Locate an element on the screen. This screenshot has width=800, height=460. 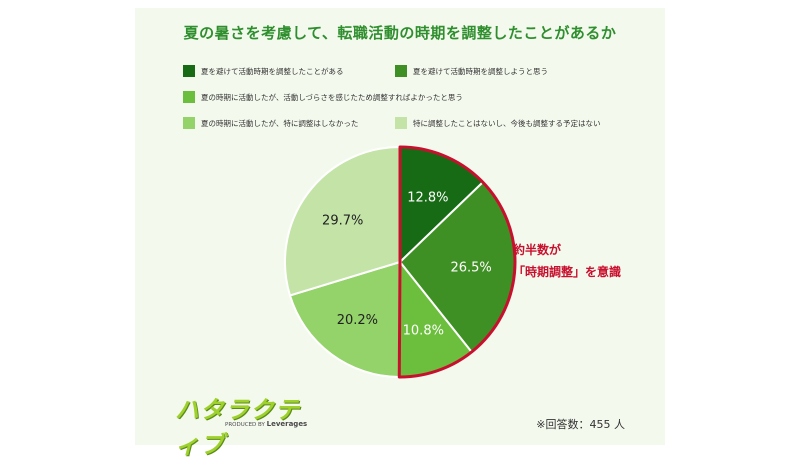
chart-title: 夏の暑さを考慮して、転職活動の時期を調整したことがあるか is located at coordinates (400, 33).